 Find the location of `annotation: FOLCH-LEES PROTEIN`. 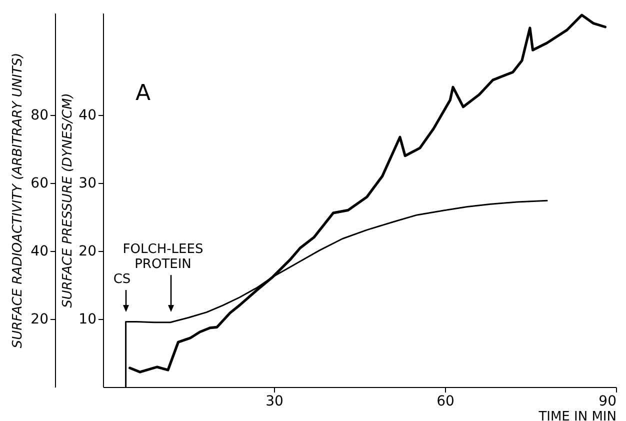

annotation: FOLCH-LEES PROTEIN is located at coordinates (163, 257).